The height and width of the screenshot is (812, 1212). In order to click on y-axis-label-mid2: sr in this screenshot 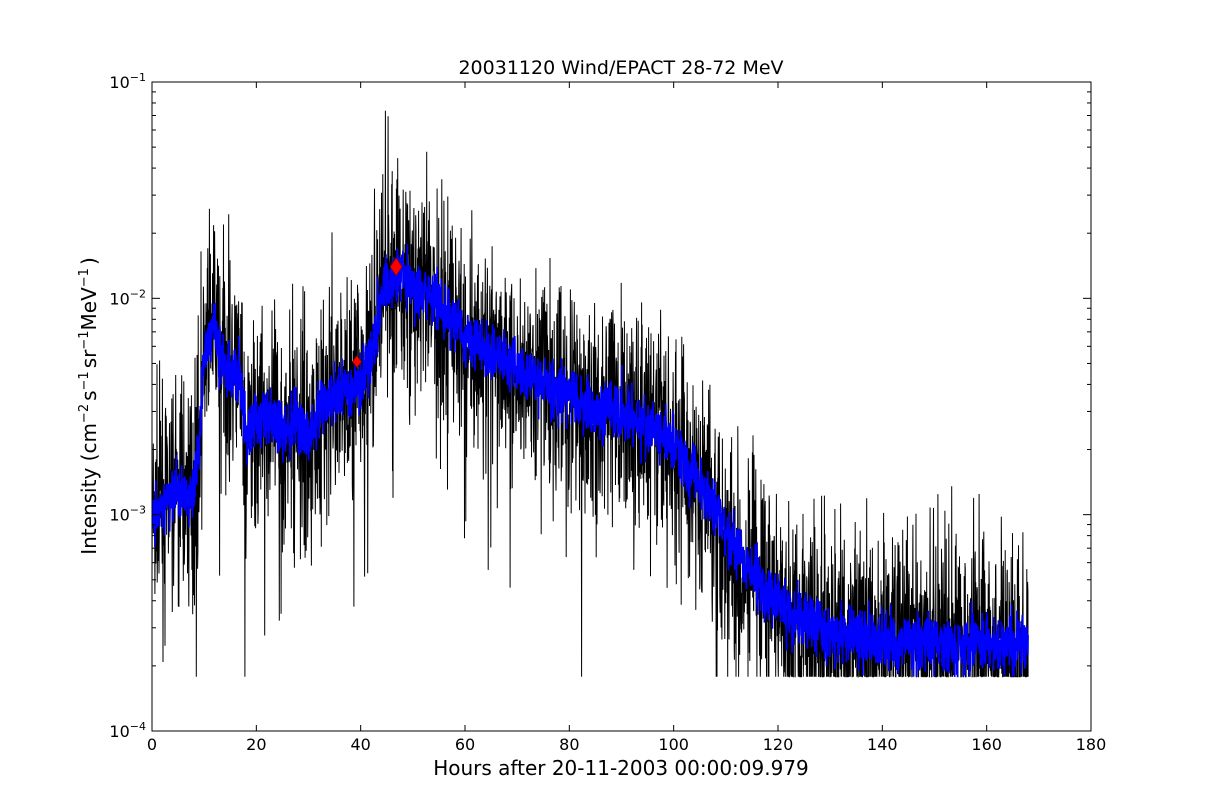, I will do `click(89, 358)`.